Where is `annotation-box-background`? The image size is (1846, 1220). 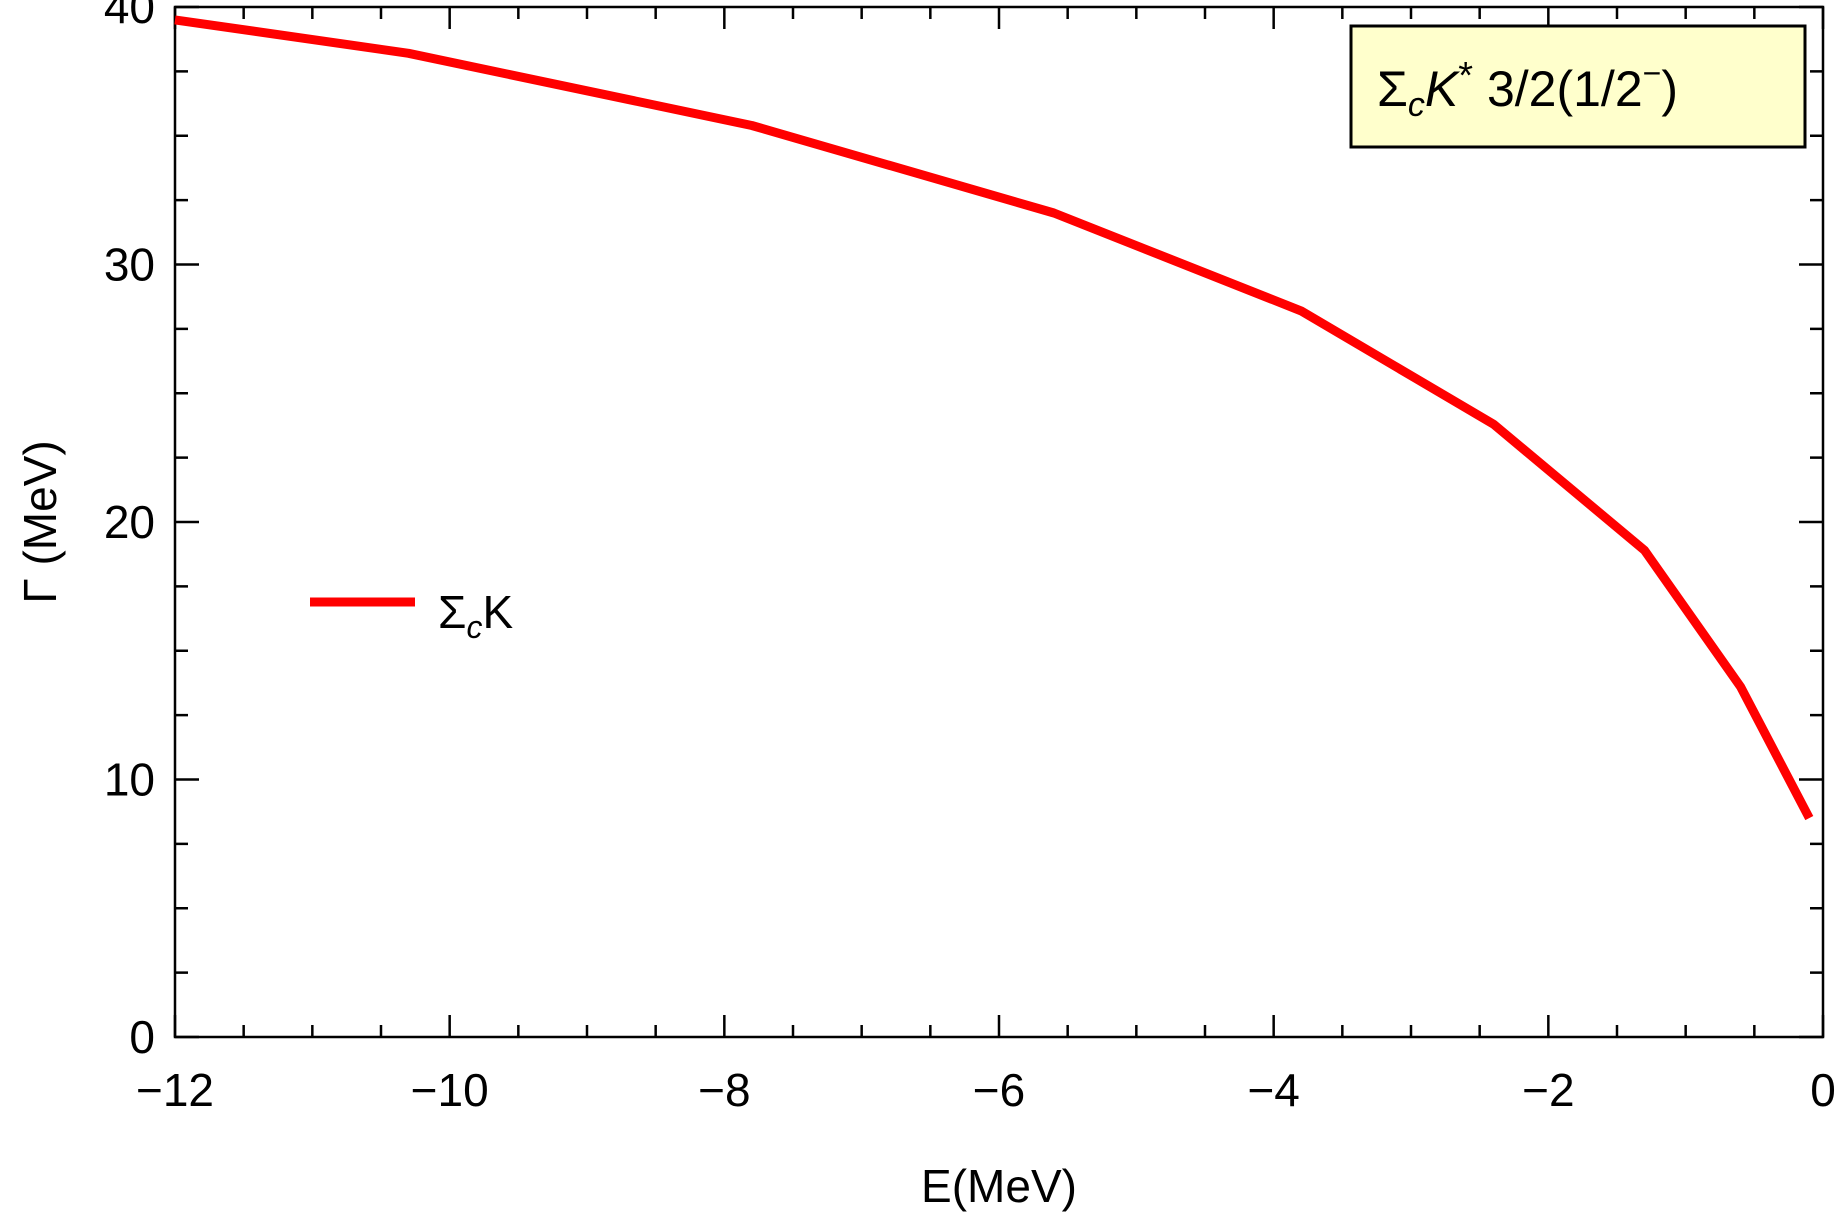 annotation-box-background is located at coordinates (1578, 86).